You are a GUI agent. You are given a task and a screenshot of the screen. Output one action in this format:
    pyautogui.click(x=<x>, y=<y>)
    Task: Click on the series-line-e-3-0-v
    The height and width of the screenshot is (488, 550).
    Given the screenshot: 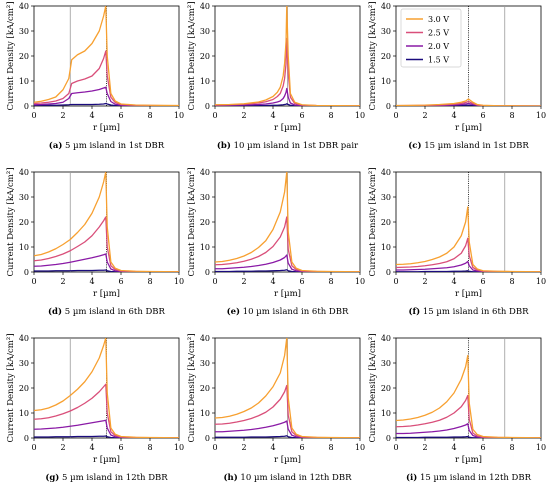 What is the action you would take?
    pyautogui.click(x=287, y=222)
    